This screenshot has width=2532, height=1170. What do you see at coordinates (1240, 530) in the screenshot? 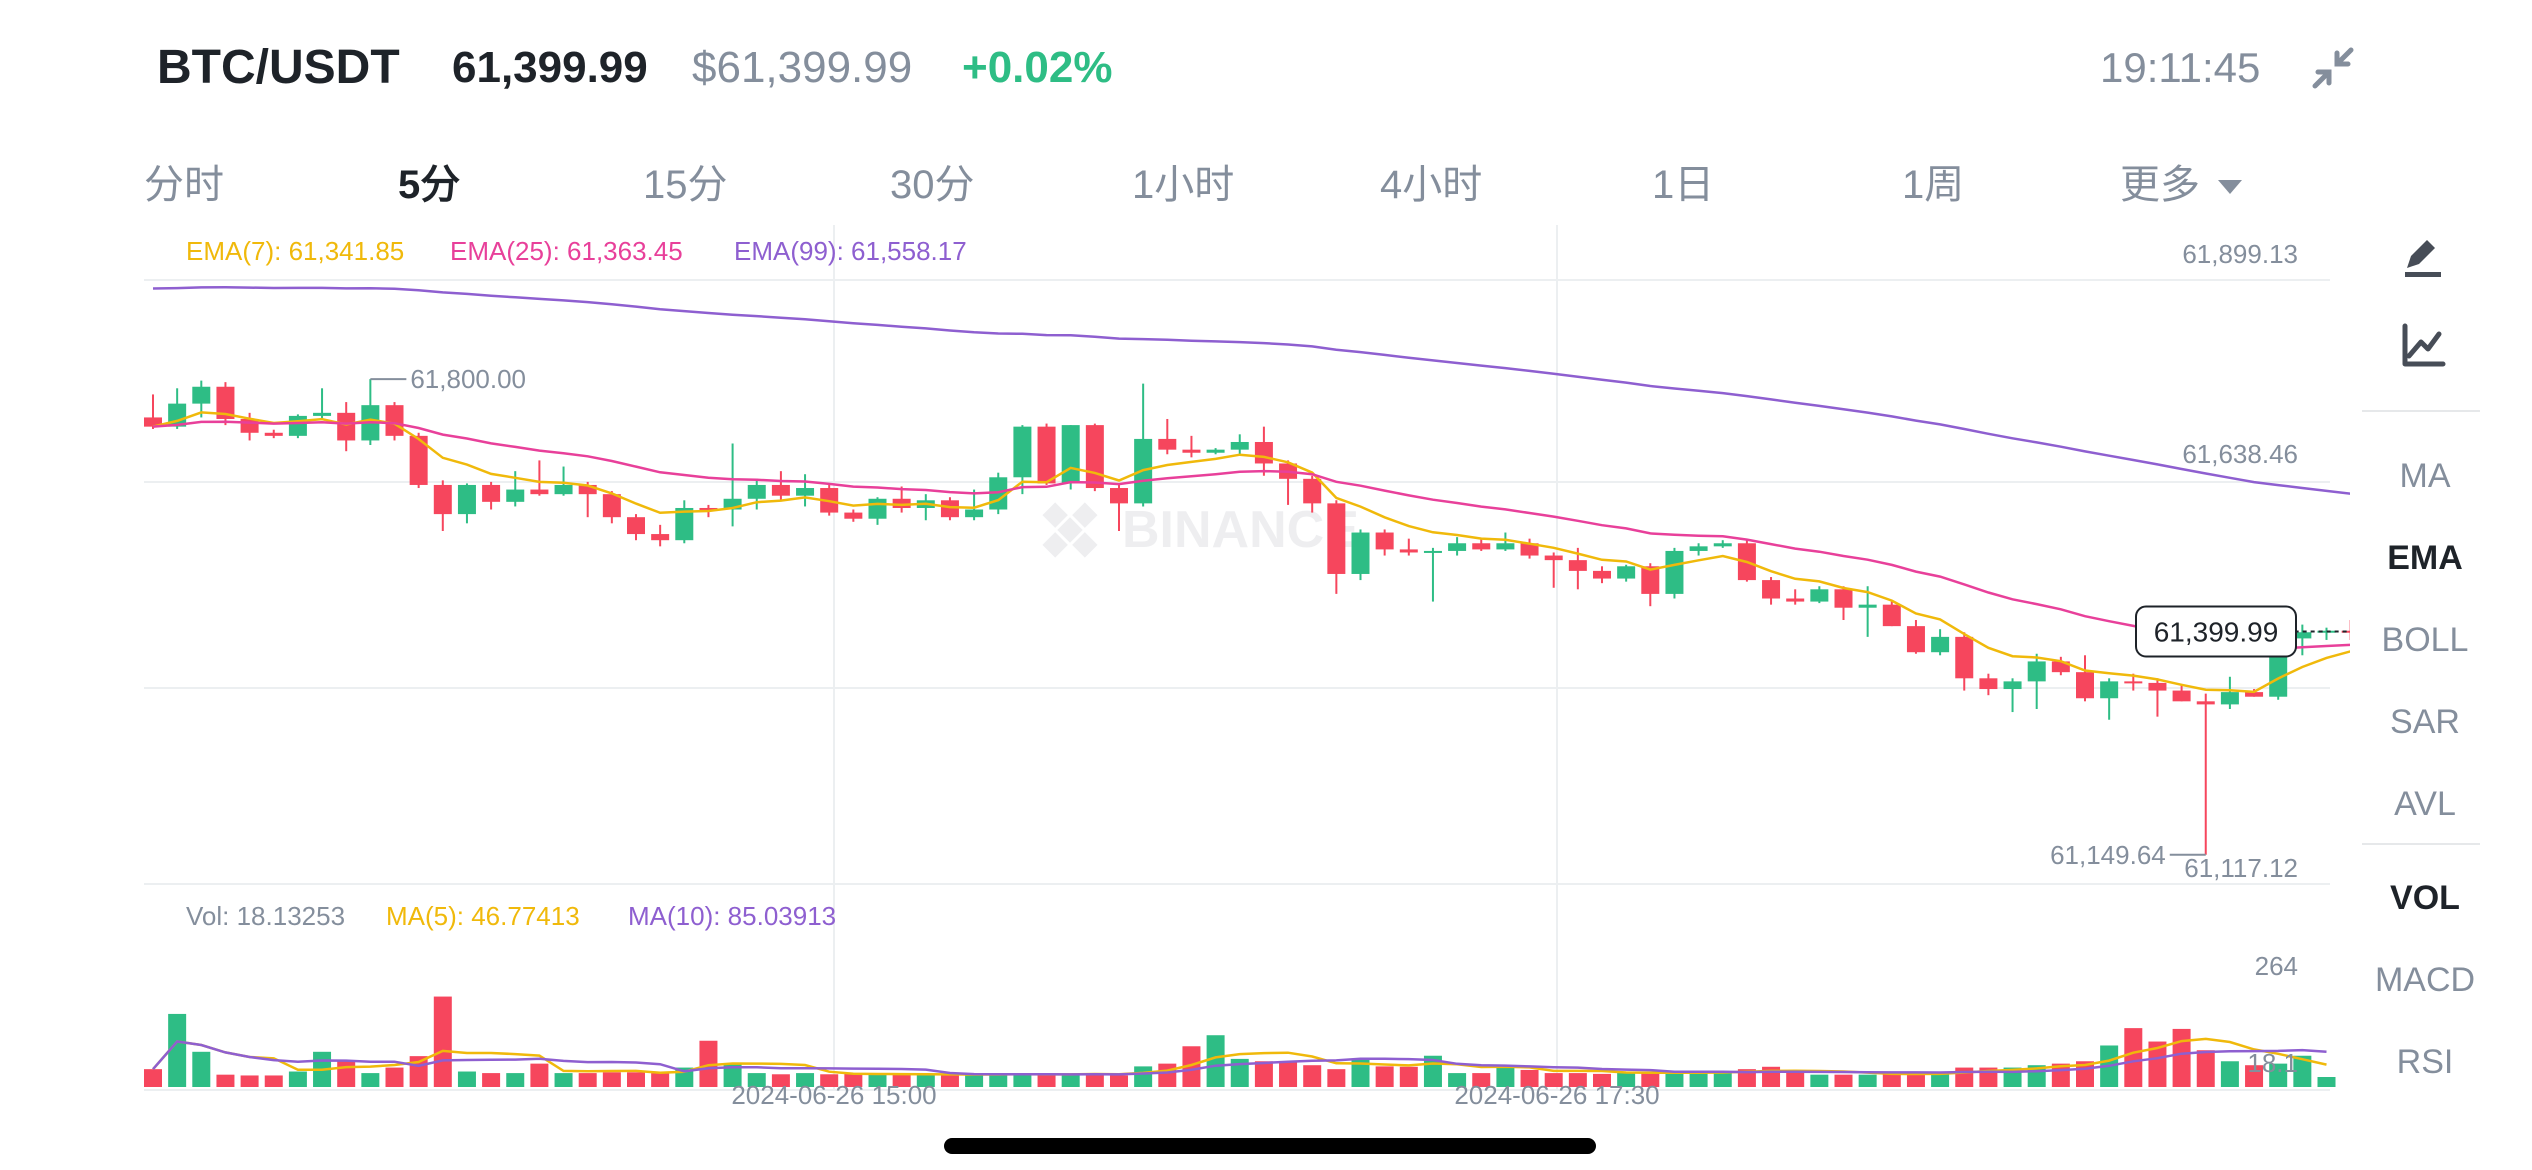
I see `watermark-text: BINANCE` at bounding box center [1240, 530].